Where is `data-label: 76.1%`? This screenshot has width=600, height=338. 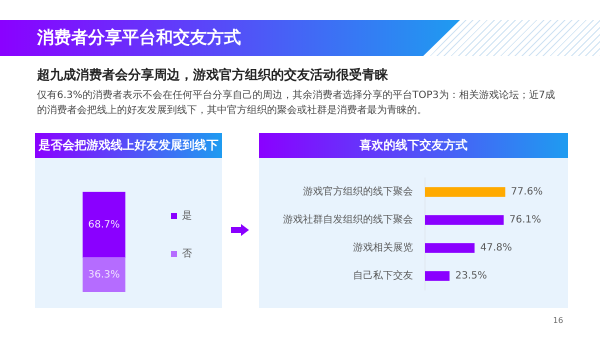 data-label: 76.1% is located at coordinates (525, 220).